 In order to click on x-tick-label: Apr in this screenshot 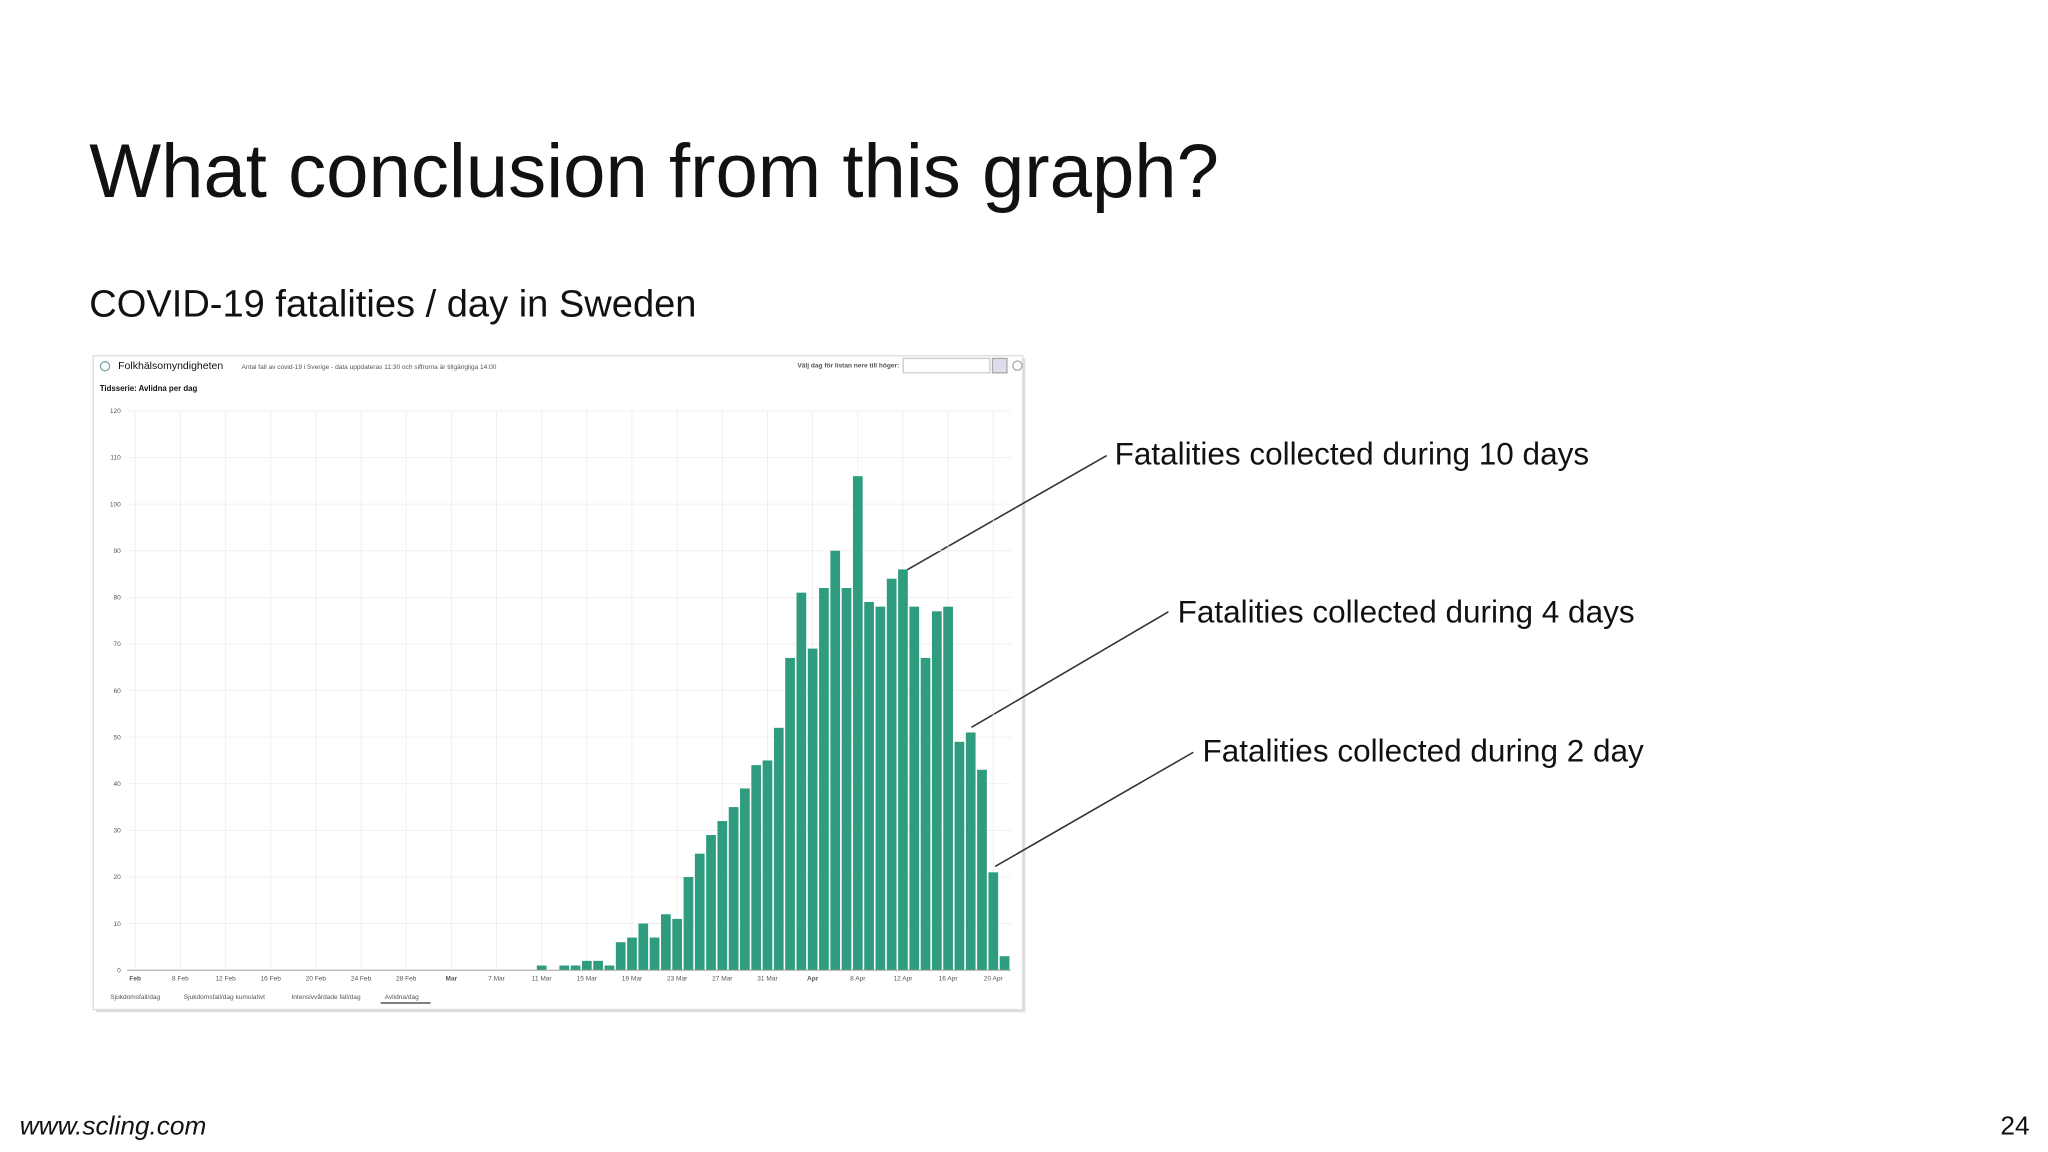, I will do `click(813, 979)`.